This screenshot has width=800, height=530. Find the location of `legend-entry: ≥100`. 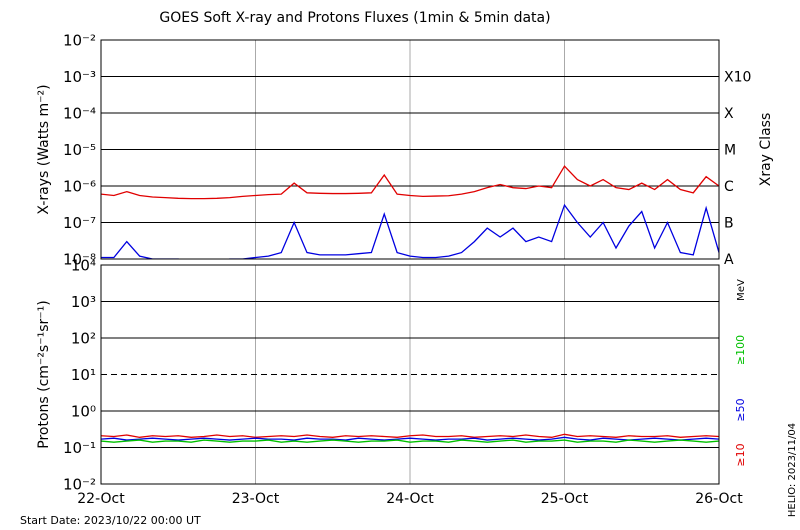

legend-entry: ≥100 is located at coordinates (740, 350).